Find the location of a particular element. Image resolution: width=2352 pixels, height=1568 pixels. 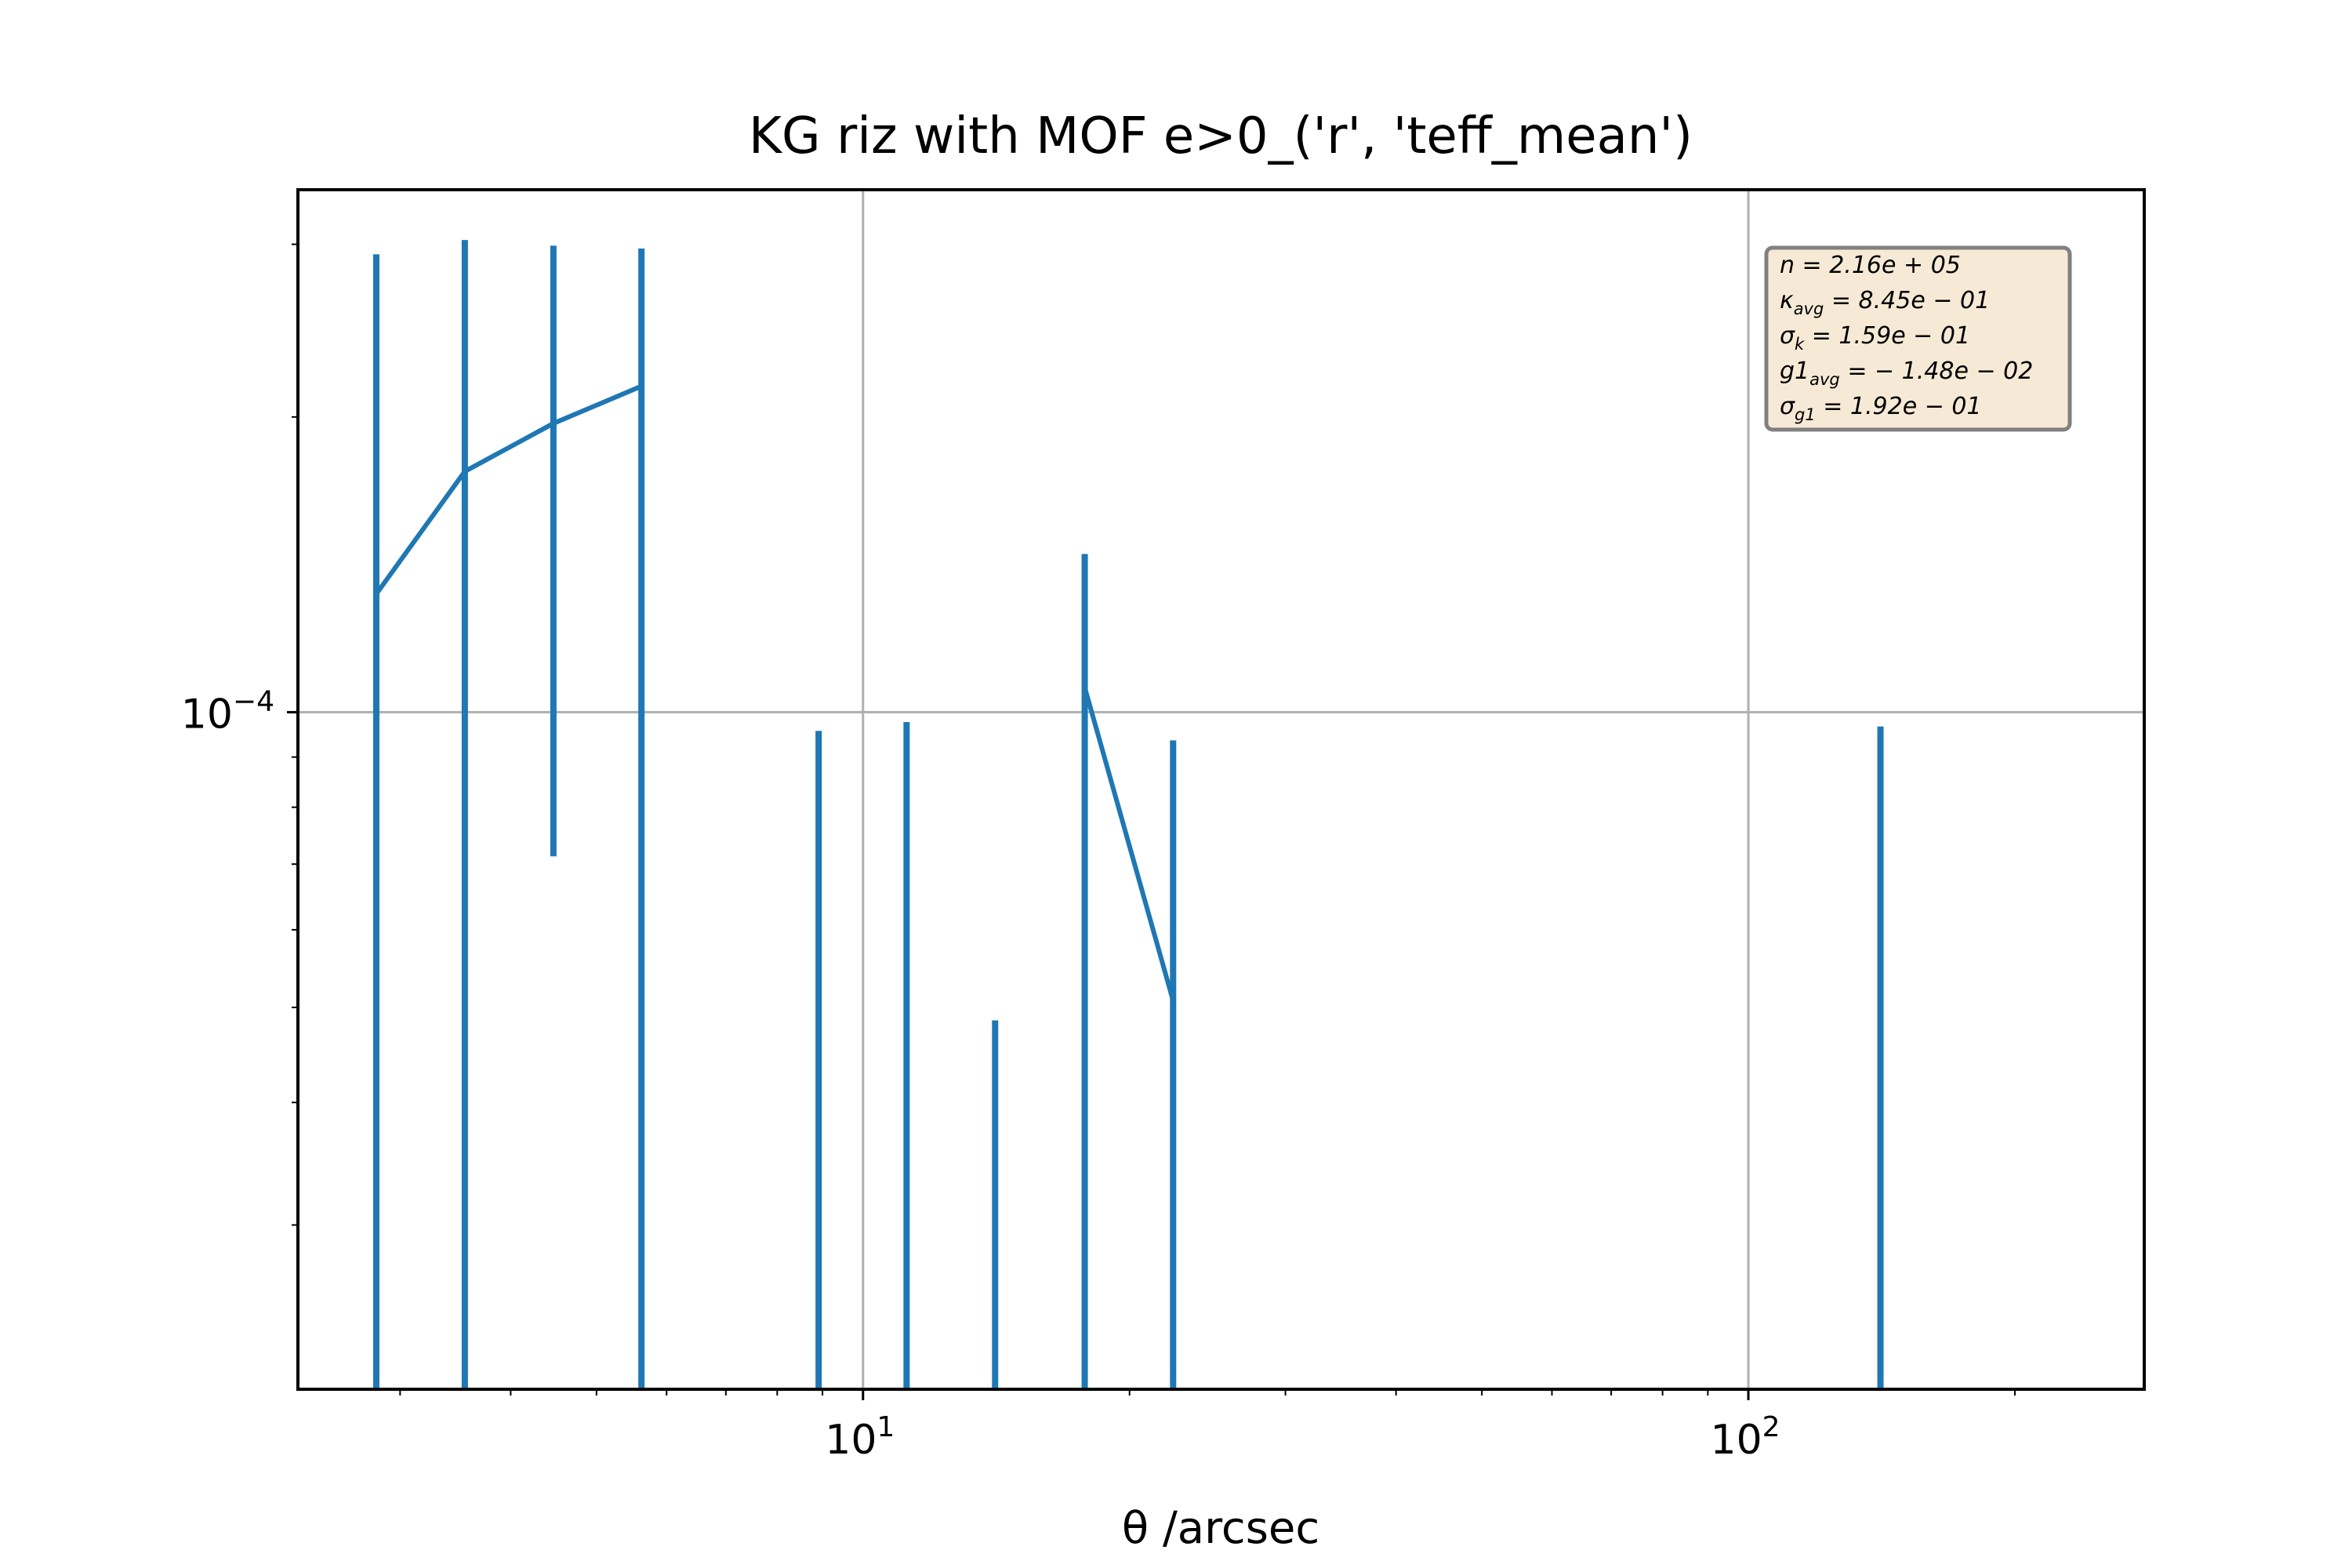

stat-line: σk = 1.59e − 01 is located at coordinates (1875, 338).